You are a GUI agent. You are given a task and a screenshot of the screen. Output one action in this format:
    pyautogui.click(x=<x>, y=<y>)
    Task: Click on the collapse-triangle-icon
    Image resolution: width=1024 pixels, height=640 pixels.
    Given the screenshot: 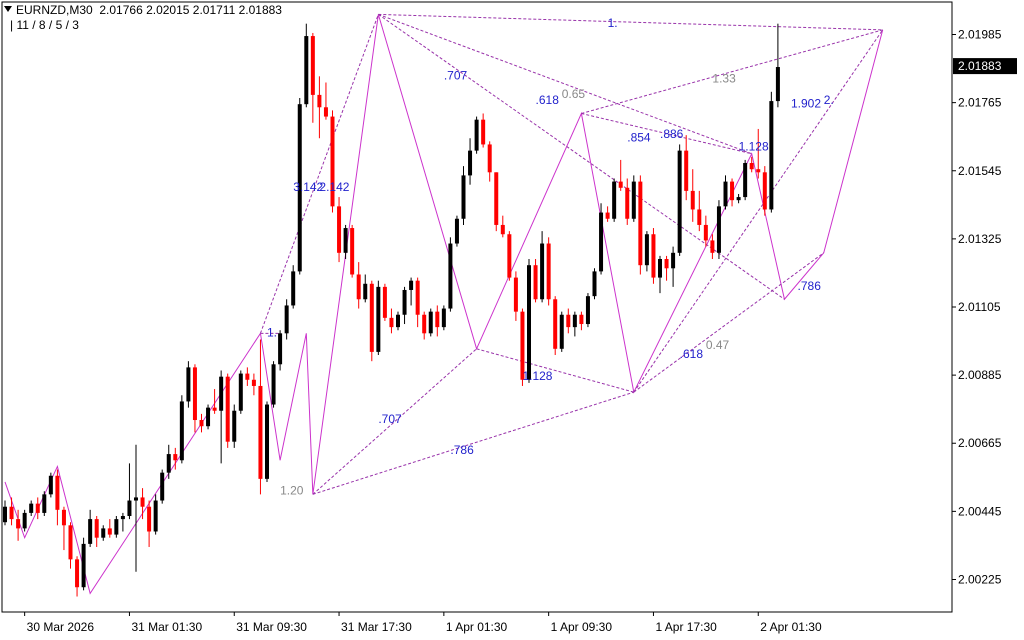 What is the action you would take?
    pyautogui.click(x=8, y=9)
    